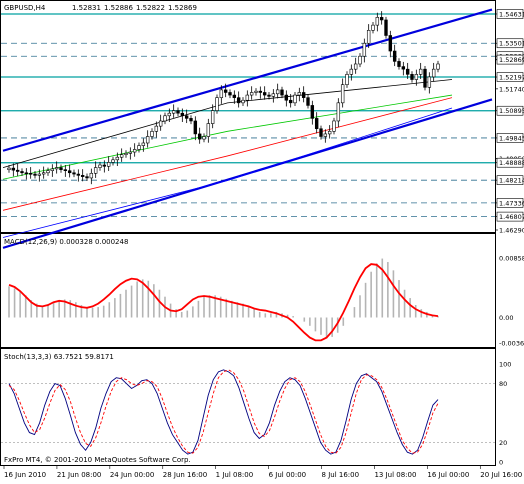 The height and width of the screenshot is (484, 524). I want to click on stoch-tick-label-0: 100, so click(505, 365).